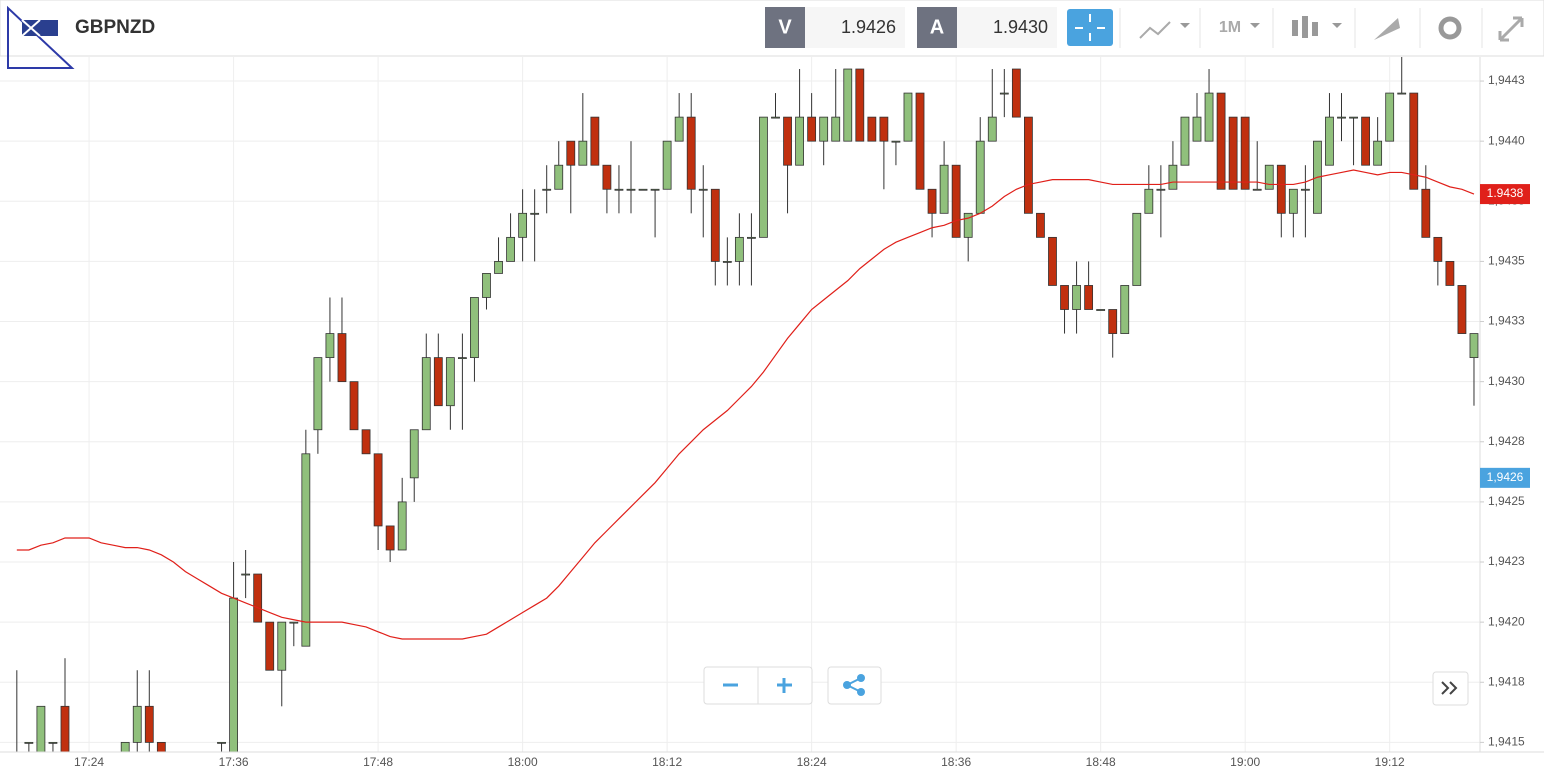  I want to click on bid-label: V, so click(785, 27).